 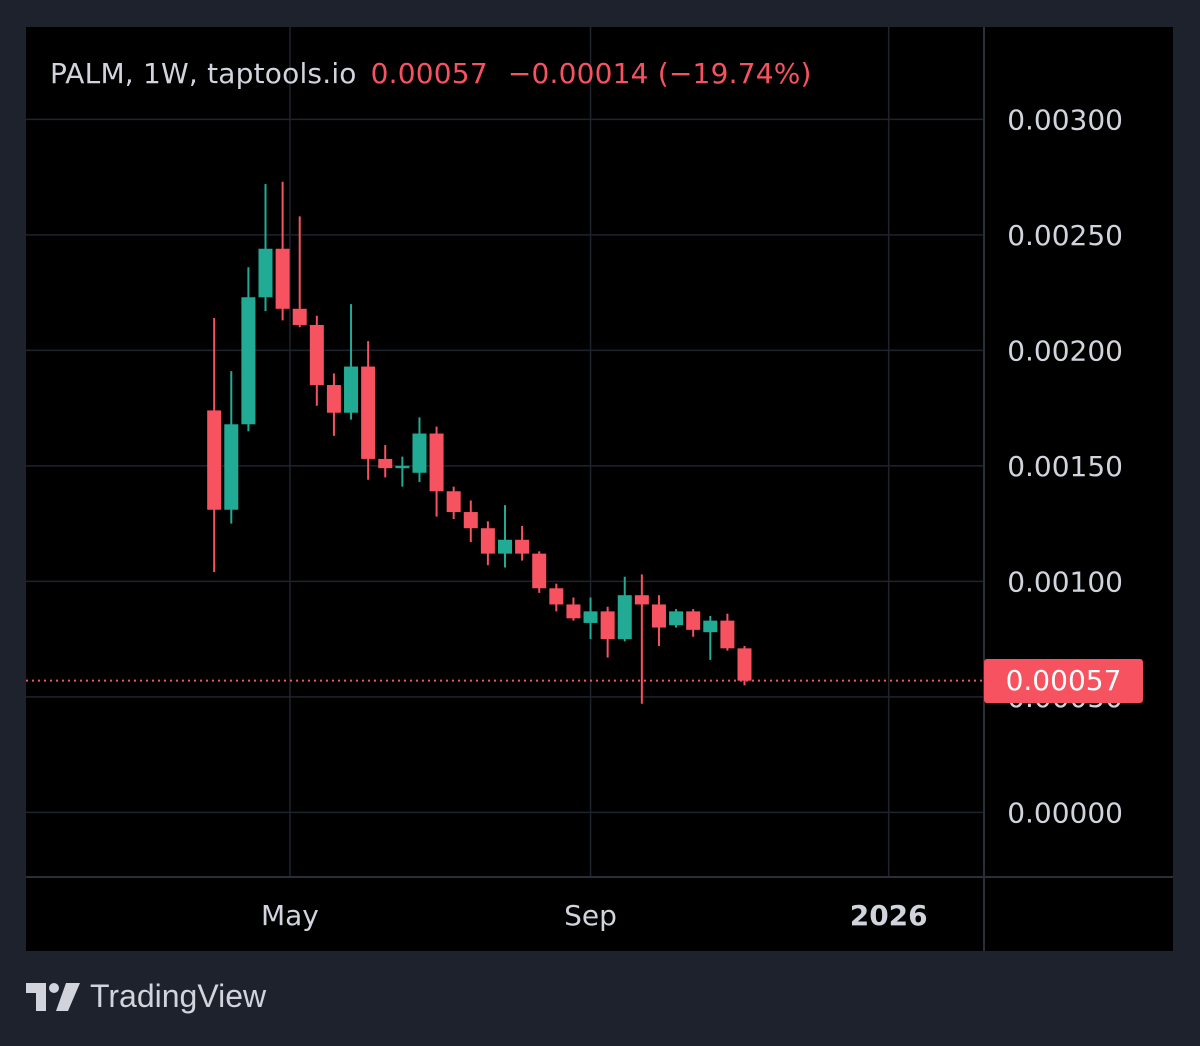 What do you see at coordinates (203, 73) in the screenshot?
I see `legend-symbol: PALM, 1W, taptools.io` at bounding box center [203, 73].